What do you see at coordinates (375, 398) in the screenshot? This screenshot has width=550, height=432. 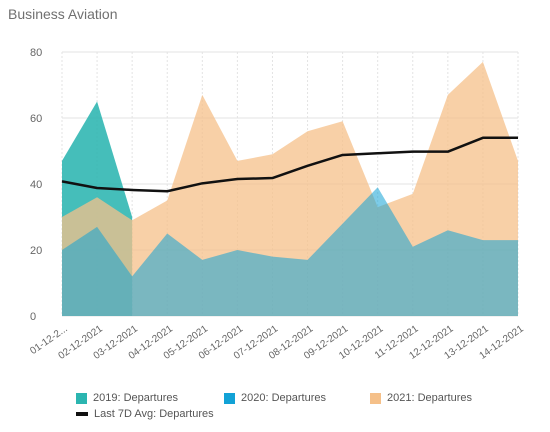 I see `legend-swatch-2021` at bounding box center [375, 398].